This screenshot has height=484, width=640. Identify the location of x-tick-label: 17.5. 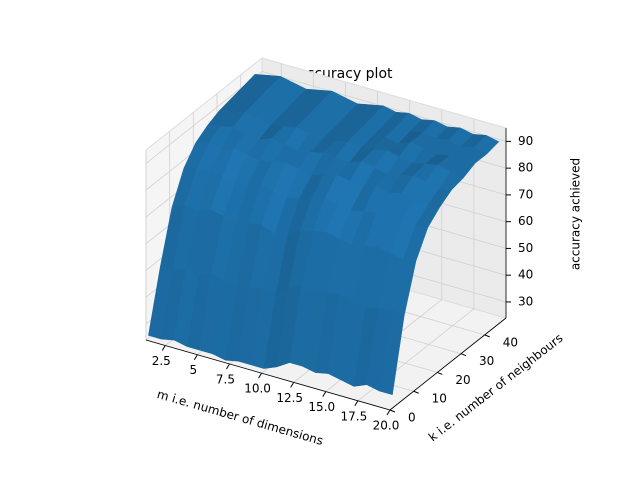
(354, 416).